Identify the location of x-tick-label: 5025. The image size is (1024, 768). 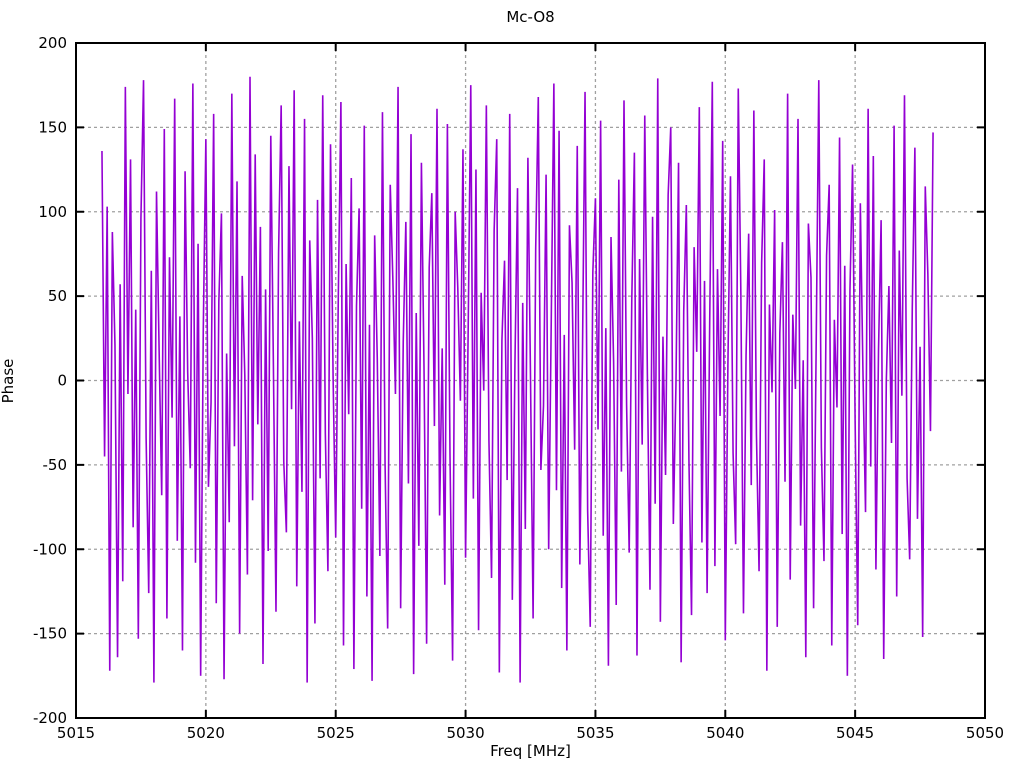
(336, 733).